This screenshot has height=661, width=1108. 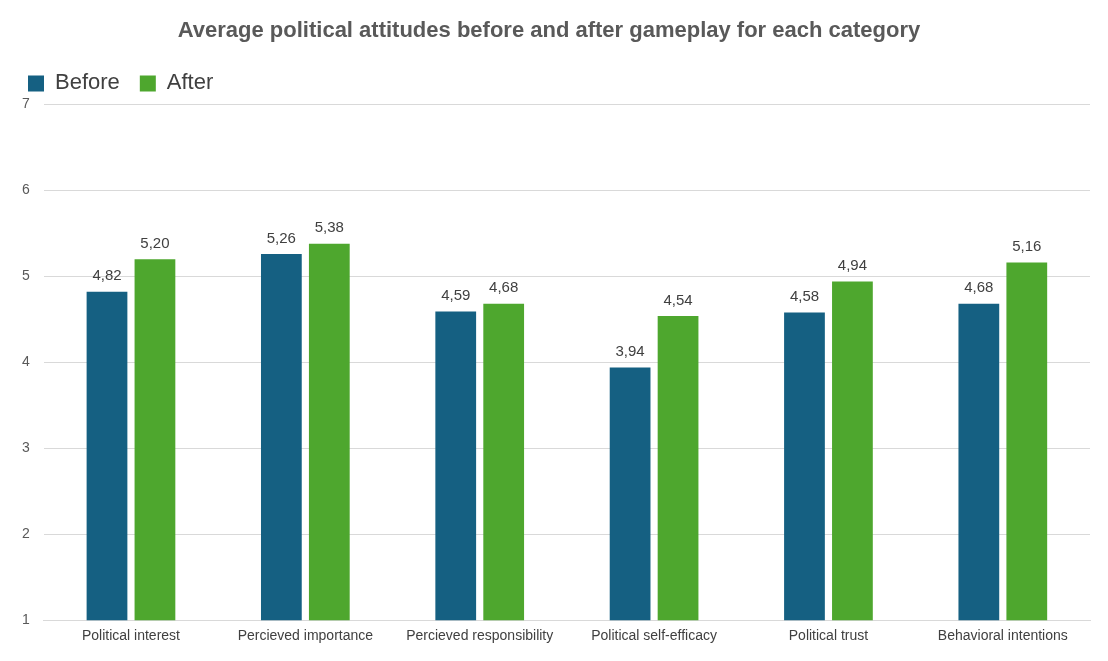 What do you see at coordinates (190, 82) in the screenshot?
I see `legend-label: After` at bounding box center [190, 82].